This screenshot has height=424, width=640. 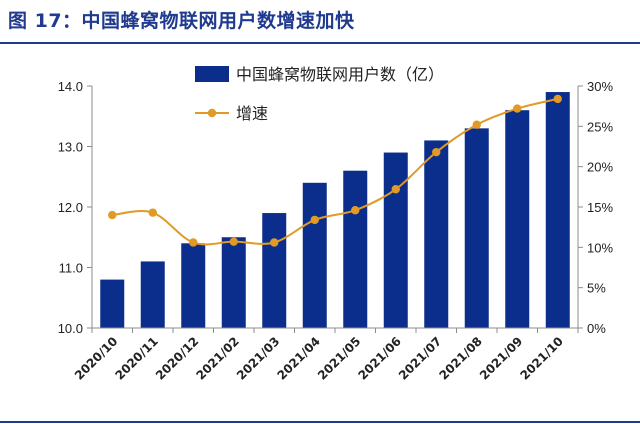 I want to click on figure-header: 图 17：中国蜂窝物联网用户数增速加快, so click(x=320, y=22).